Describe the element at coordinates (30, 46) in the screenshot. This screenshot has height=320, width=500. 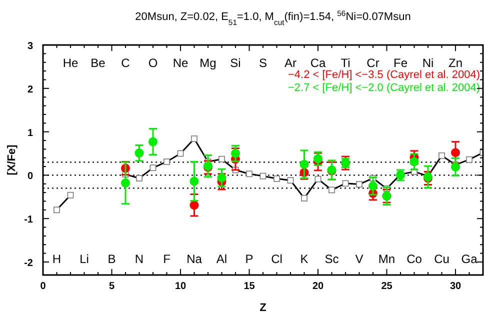
I see `y-tick-label: 3` at that location.